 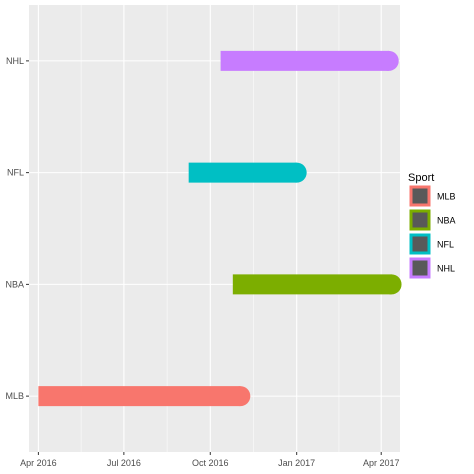 I want to click on legend-title: Sport, so click(x=421, y=178).